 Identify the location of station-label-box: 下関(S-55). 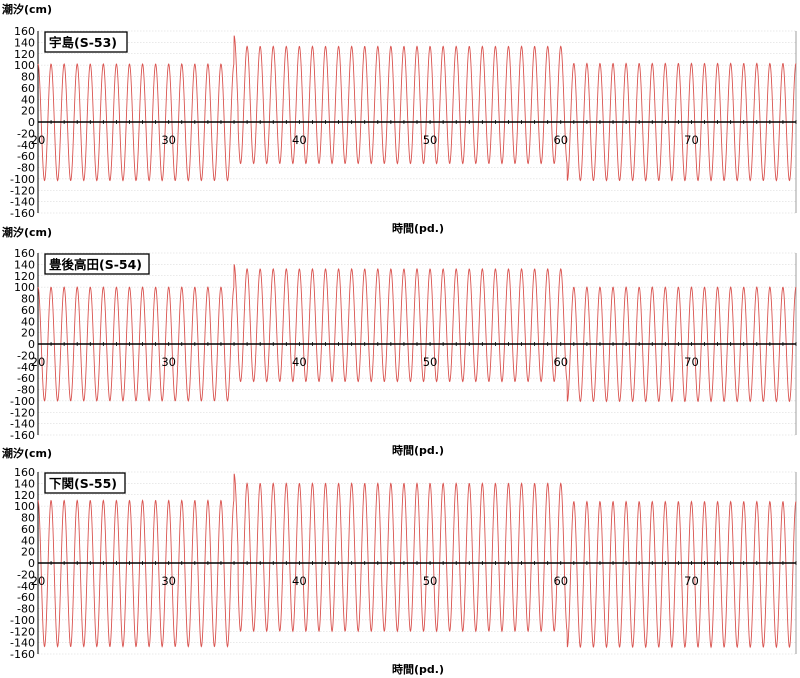
(85, 483).